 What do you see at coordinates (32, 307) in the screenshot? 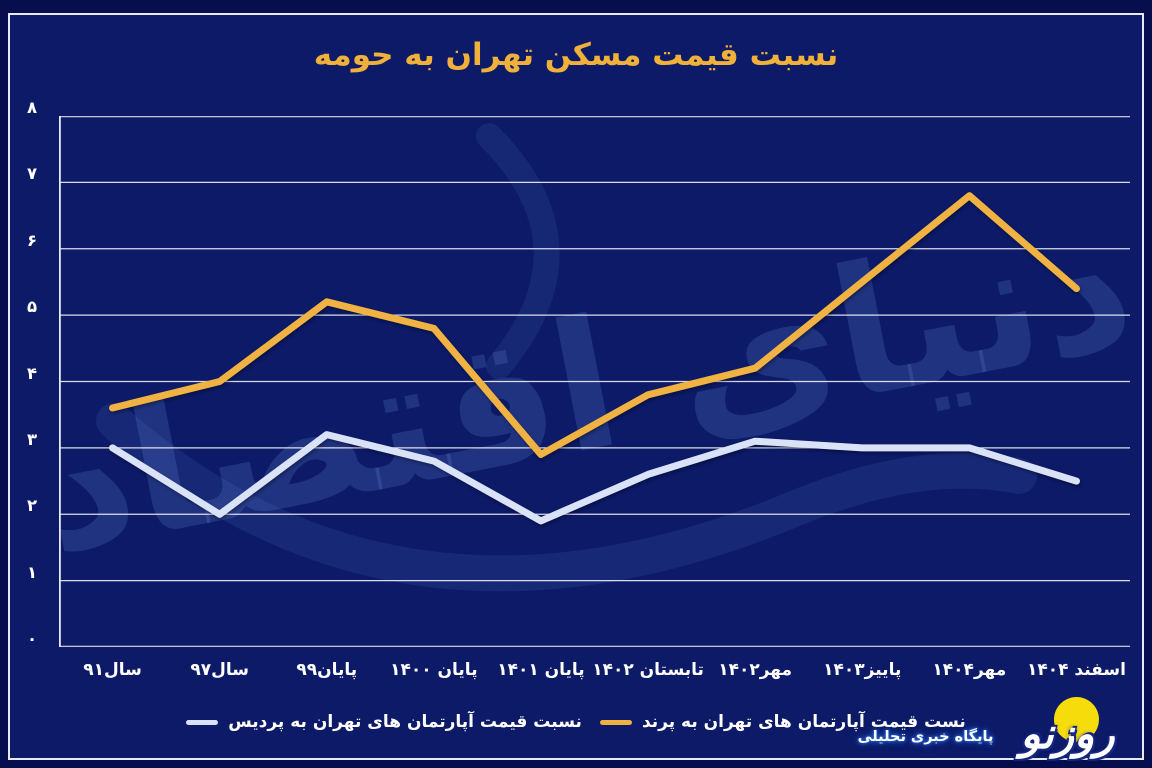
I see `y-axis-label: ۵` at bounding box center [32, 307].